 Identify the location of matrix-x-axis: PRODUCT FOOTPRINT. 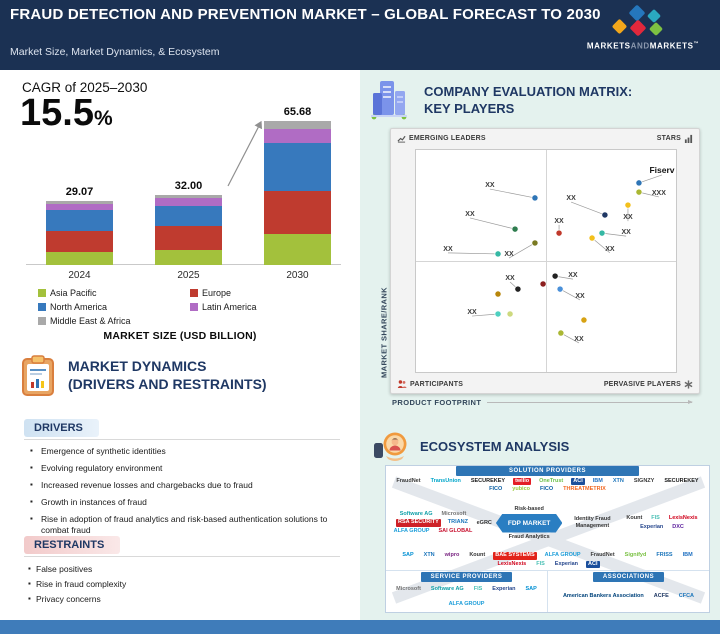
(542, 402).